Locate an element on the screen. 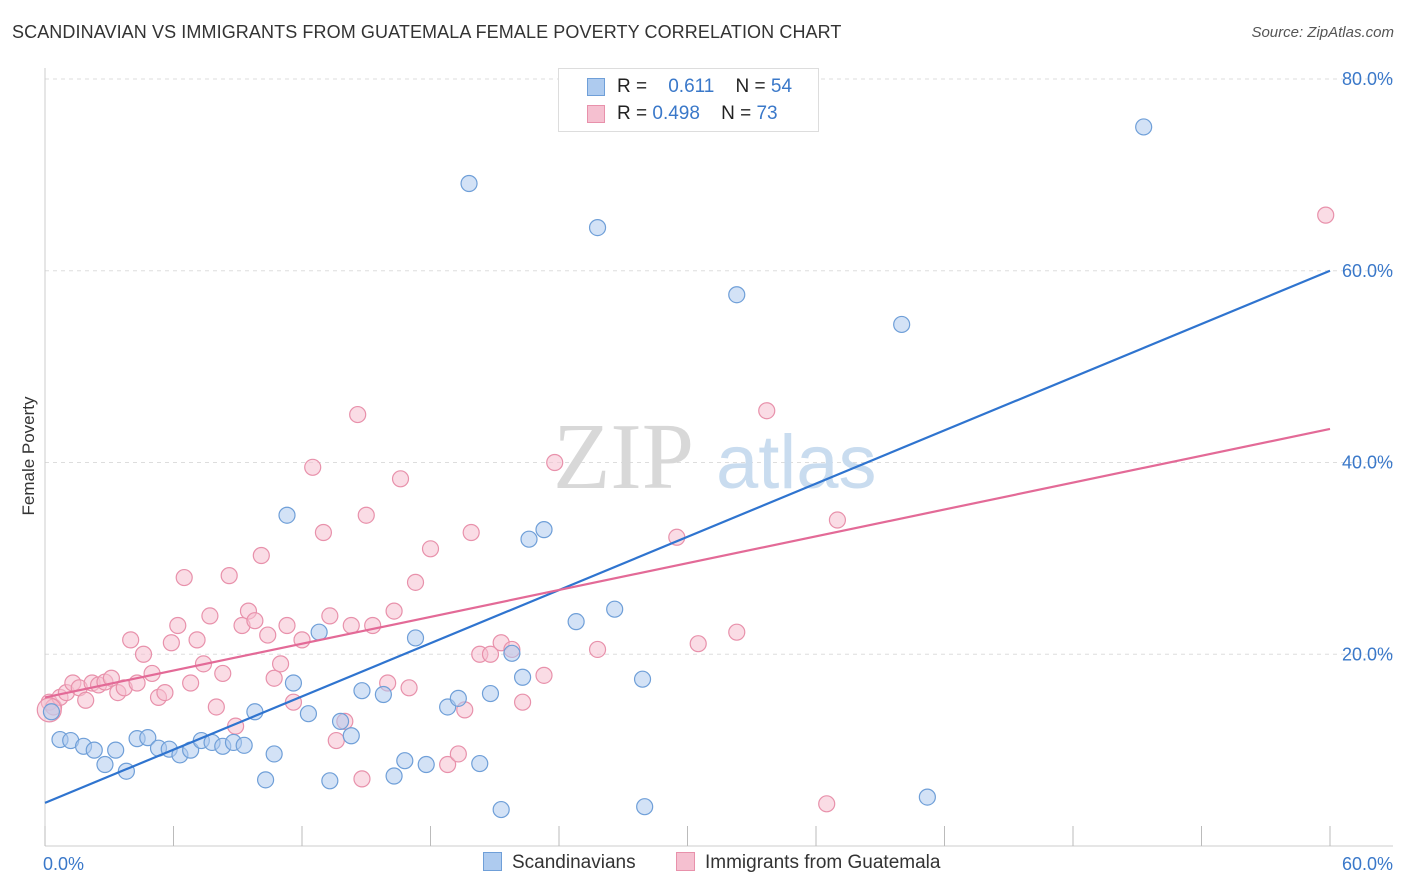  y-tick-label: 40.0% is located at coordinates (1367, 463).